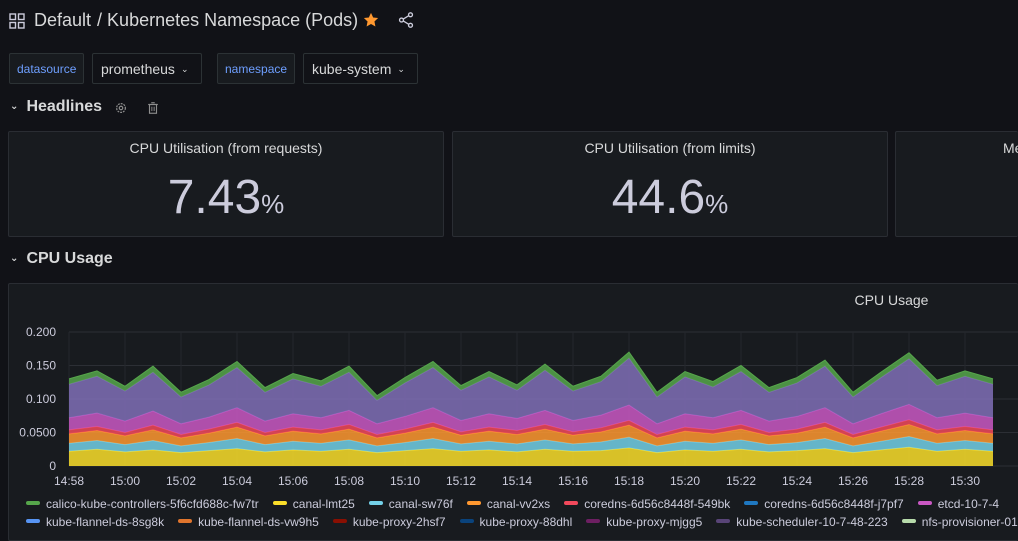 The image size is (1018, 541). I want to click on x-tick-label: 15:20, so click(685, 481).